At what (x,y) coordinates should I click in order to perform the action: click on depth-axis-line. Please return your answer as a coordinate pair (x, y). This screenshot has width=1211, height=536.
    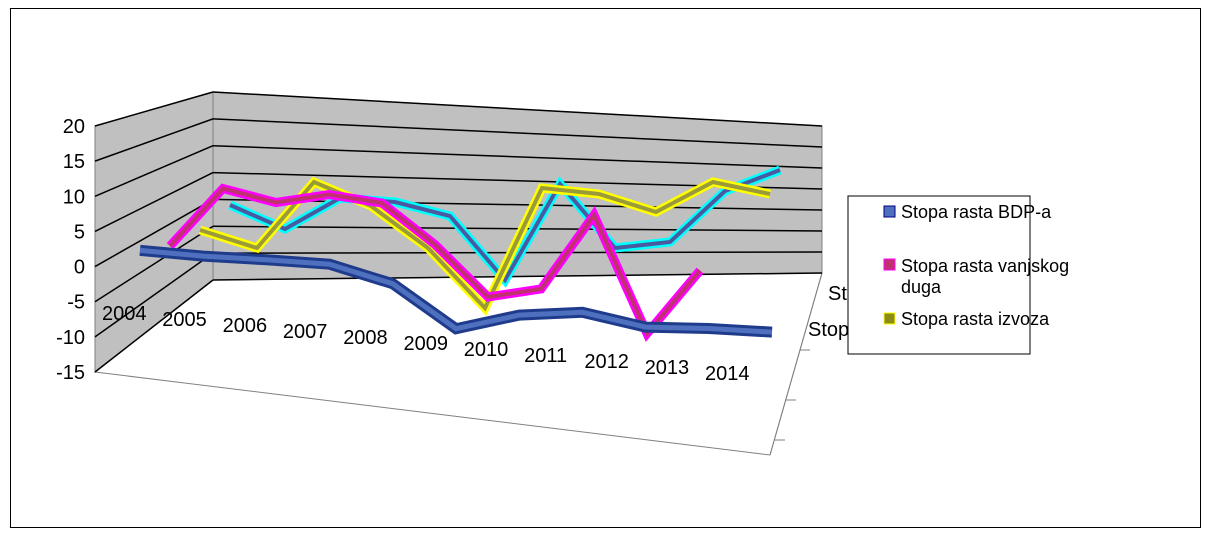
    Looking at the image, I should click on (796, 364).